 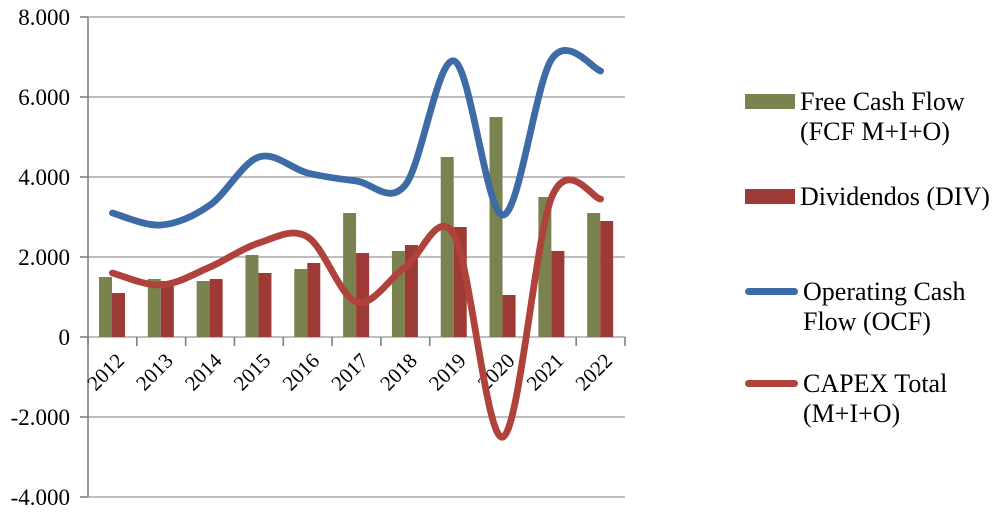 What do you see at coordinates (594, 275) in the screenshot?
I see `bar-fcf-2022` at bounding box center [594, 275].